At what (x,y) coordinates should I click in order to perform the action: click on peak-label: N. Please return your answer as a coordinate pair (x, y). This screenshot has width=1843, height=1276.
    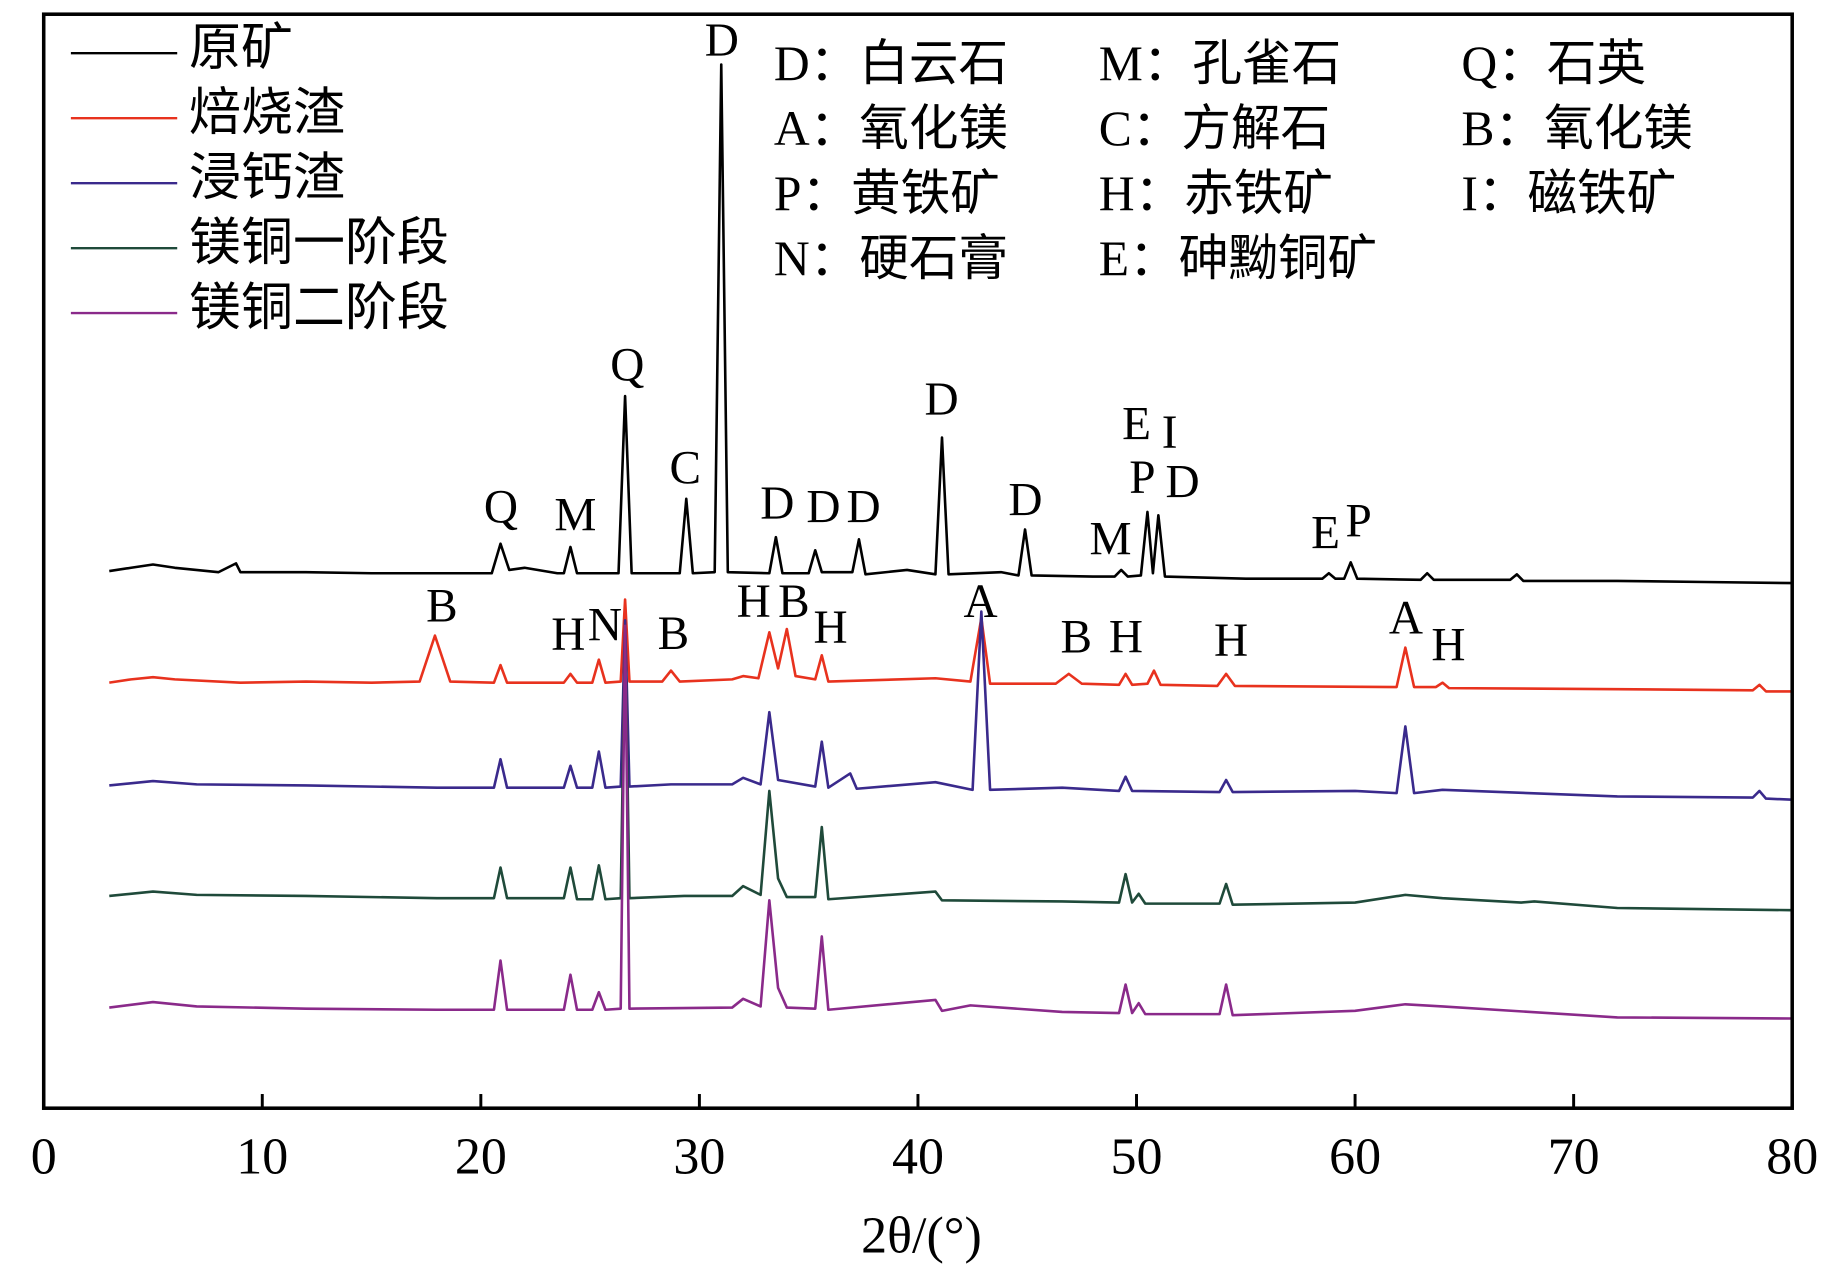
    Looking at the image, I should click on (605, 626).